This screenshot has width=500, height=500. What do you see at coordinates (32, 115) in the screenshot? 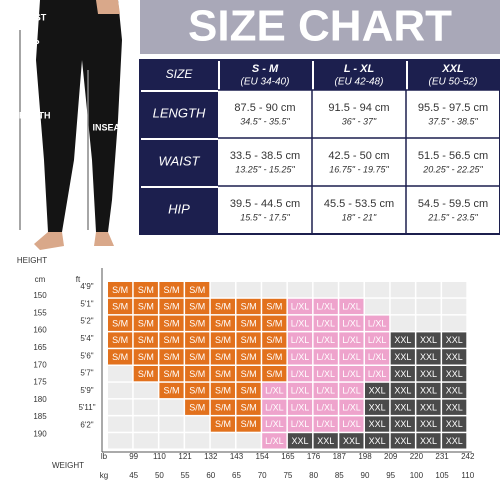
I see `image-label: LENGTH` at bounding box center [32, 115].